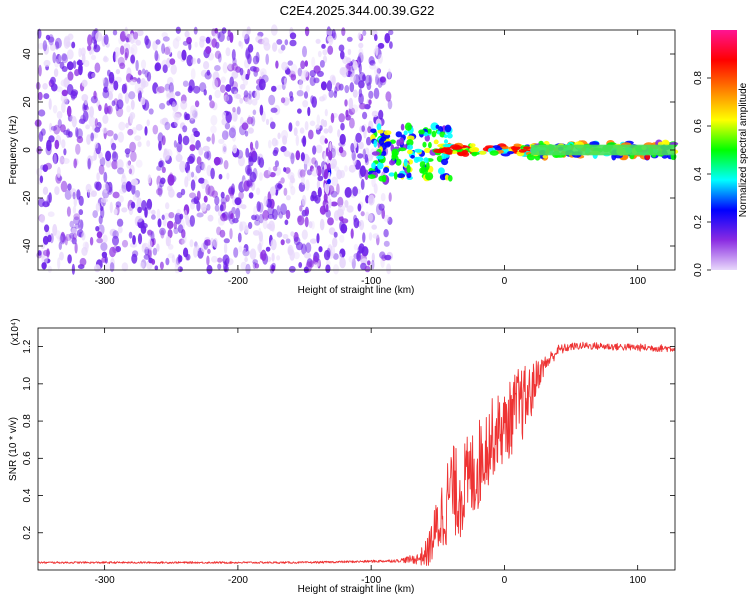 This screenshot has height=600, width=750. Describe the element at coordinates (698, 174) in the screenshot. I see `colorbar-tick-label: 0.4` at that location.